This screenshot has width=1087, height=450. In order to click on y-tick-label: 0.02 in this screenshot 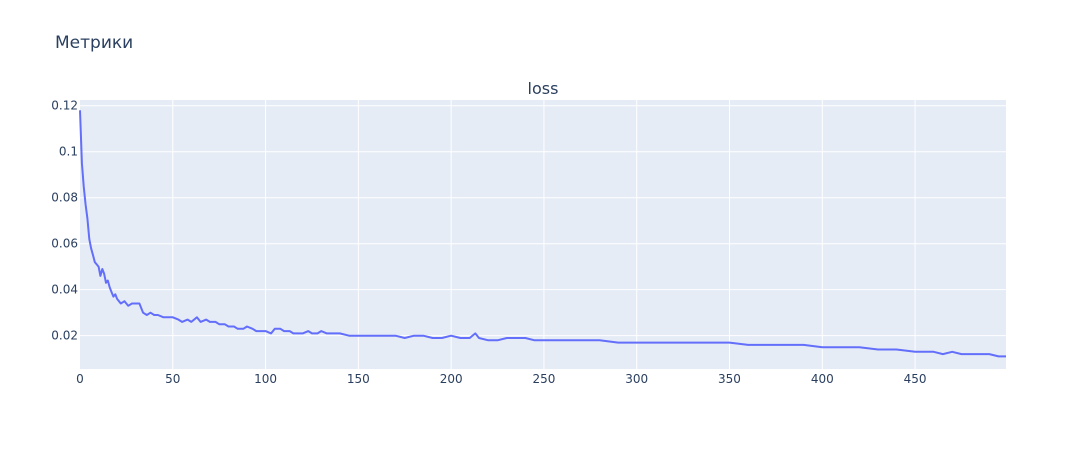, I will do `click(64, 336)`.